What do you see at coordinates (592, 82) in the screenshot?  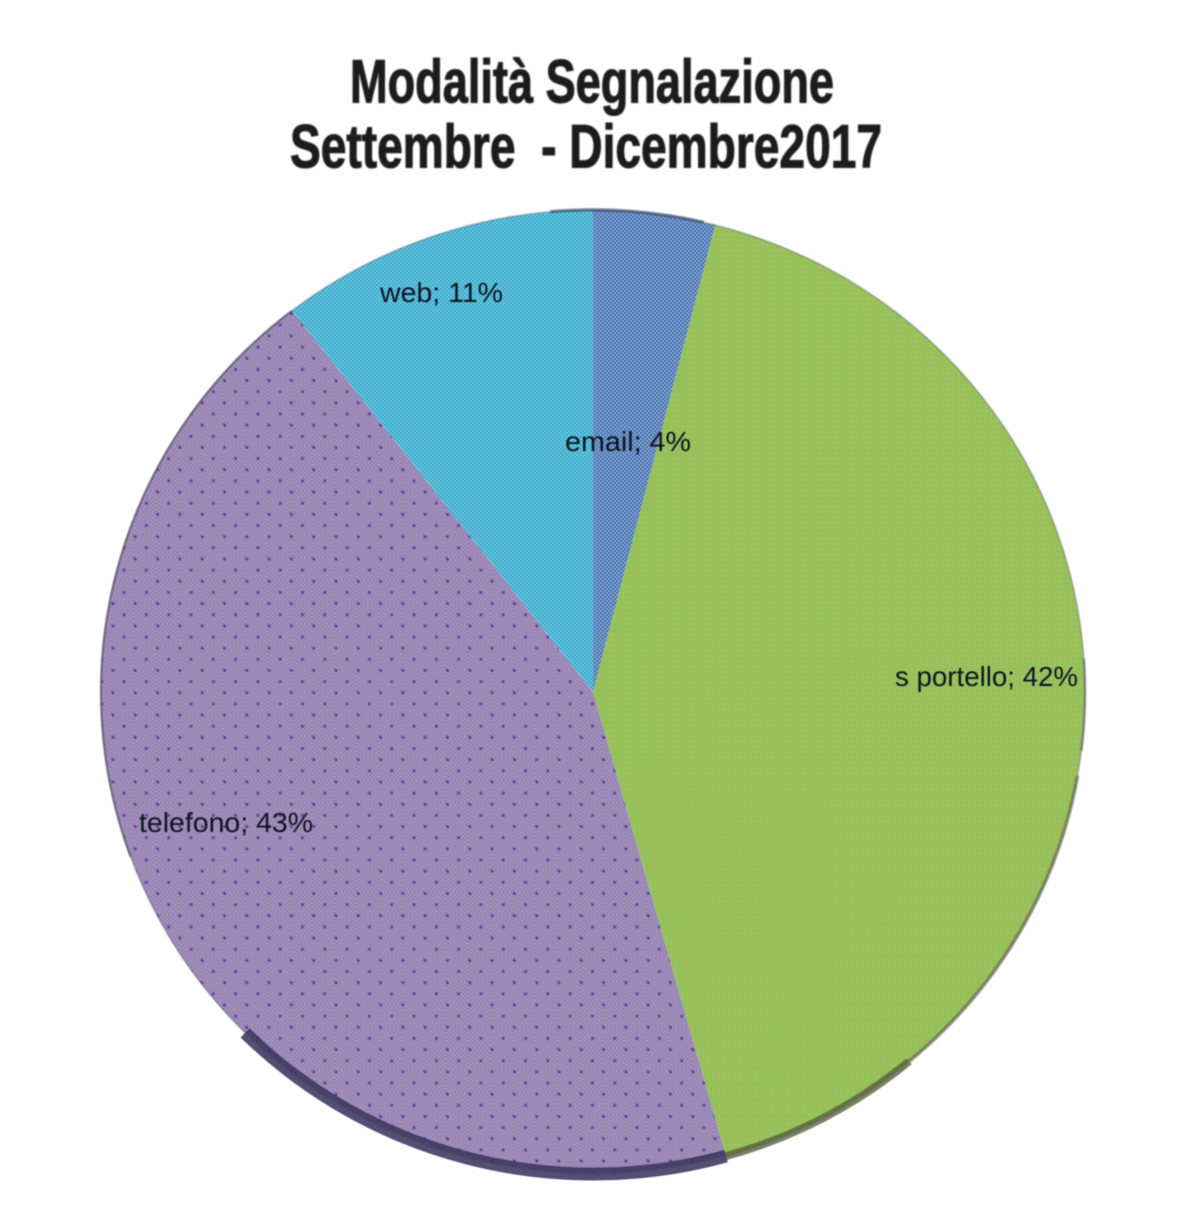 I see `svg-text: Modalità Segnalazione` at bounding box center [592, 82].